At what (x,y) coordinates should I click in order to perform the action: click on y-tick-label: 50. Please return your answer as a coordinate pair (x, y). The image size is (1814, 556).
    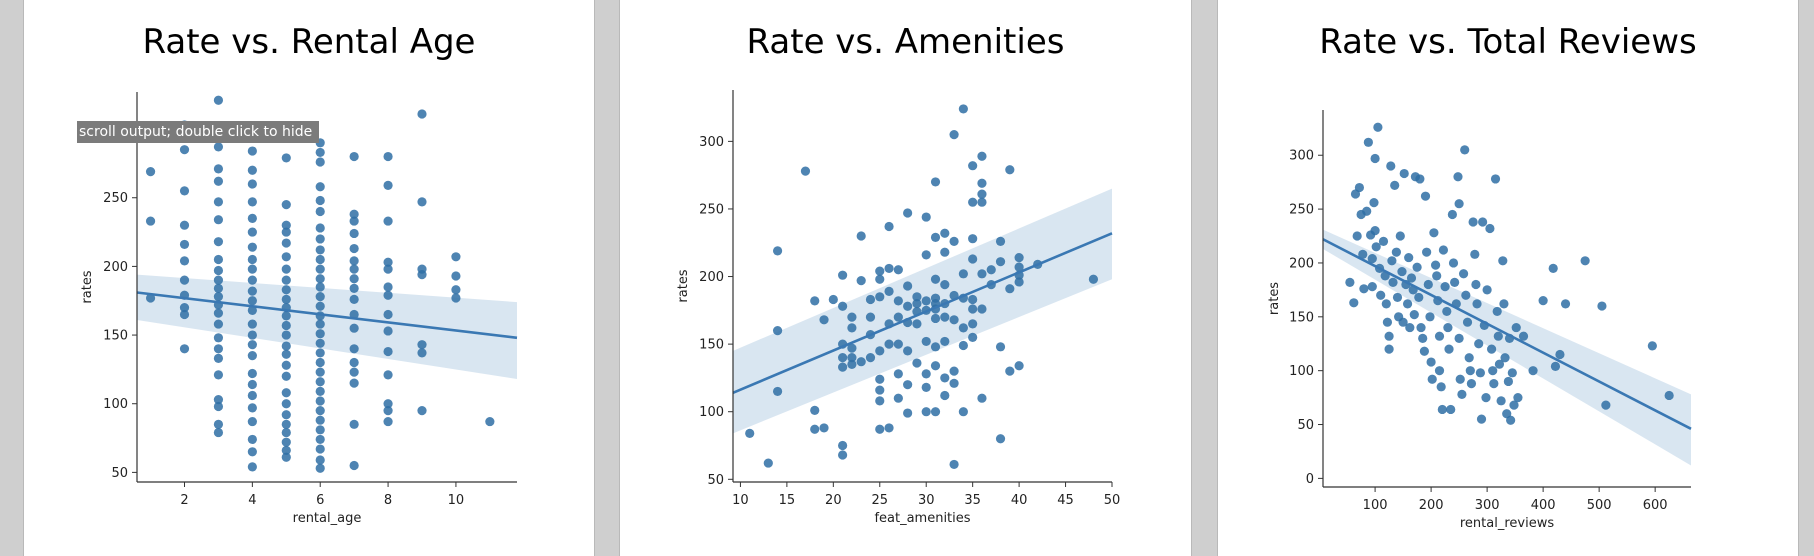
    Looking at the image, I should click on (119, 473).